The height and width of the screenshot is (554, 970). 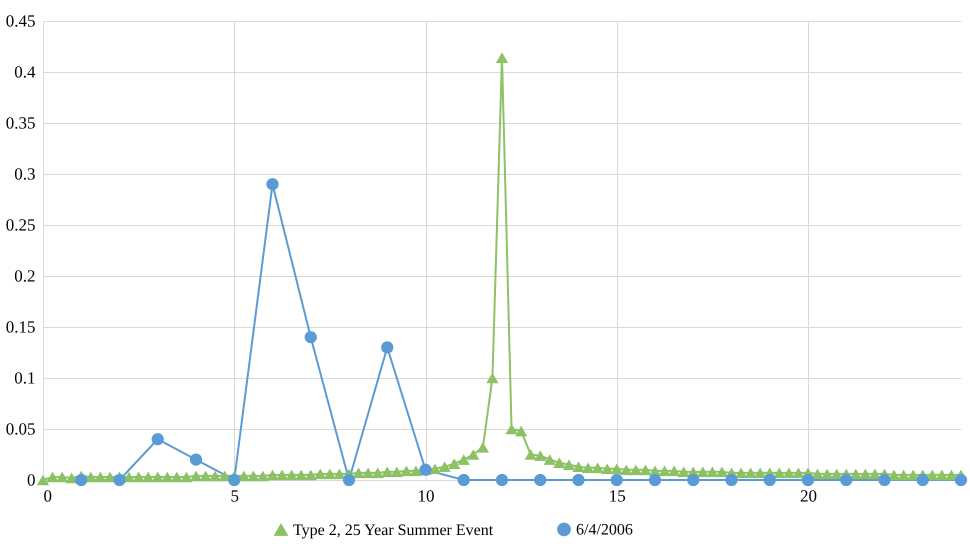 What do you see at coordinates (21, 429) in the screenshot?
I see `y-tick-label: 0.05` at bounding box center [21, 429].